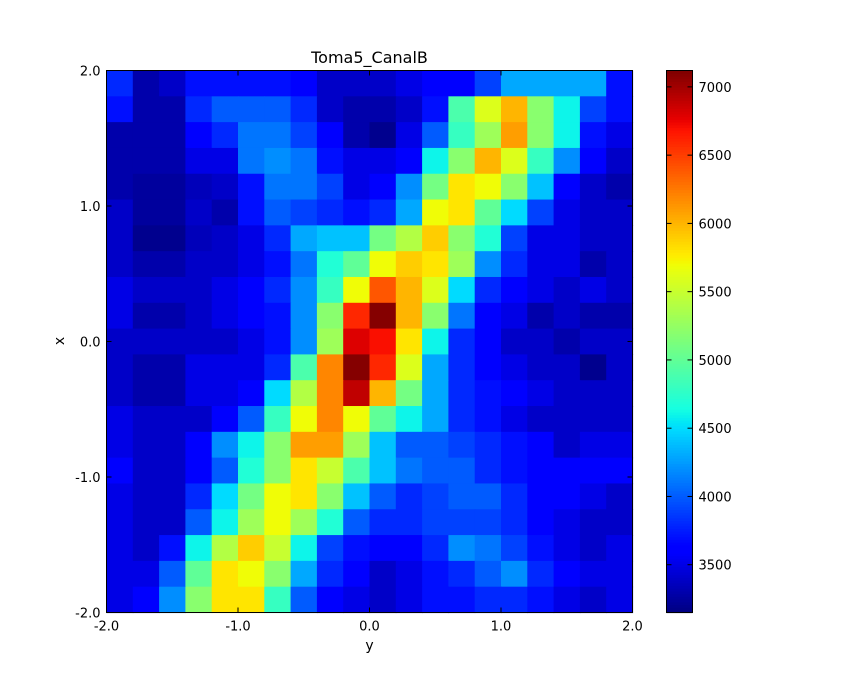 This screenshot has height=700, width=850. What do you see at coordinates (715, 224) in the screenshot?
I see `colorbar-tick-label: 6000` at bounding box center [715, 224].